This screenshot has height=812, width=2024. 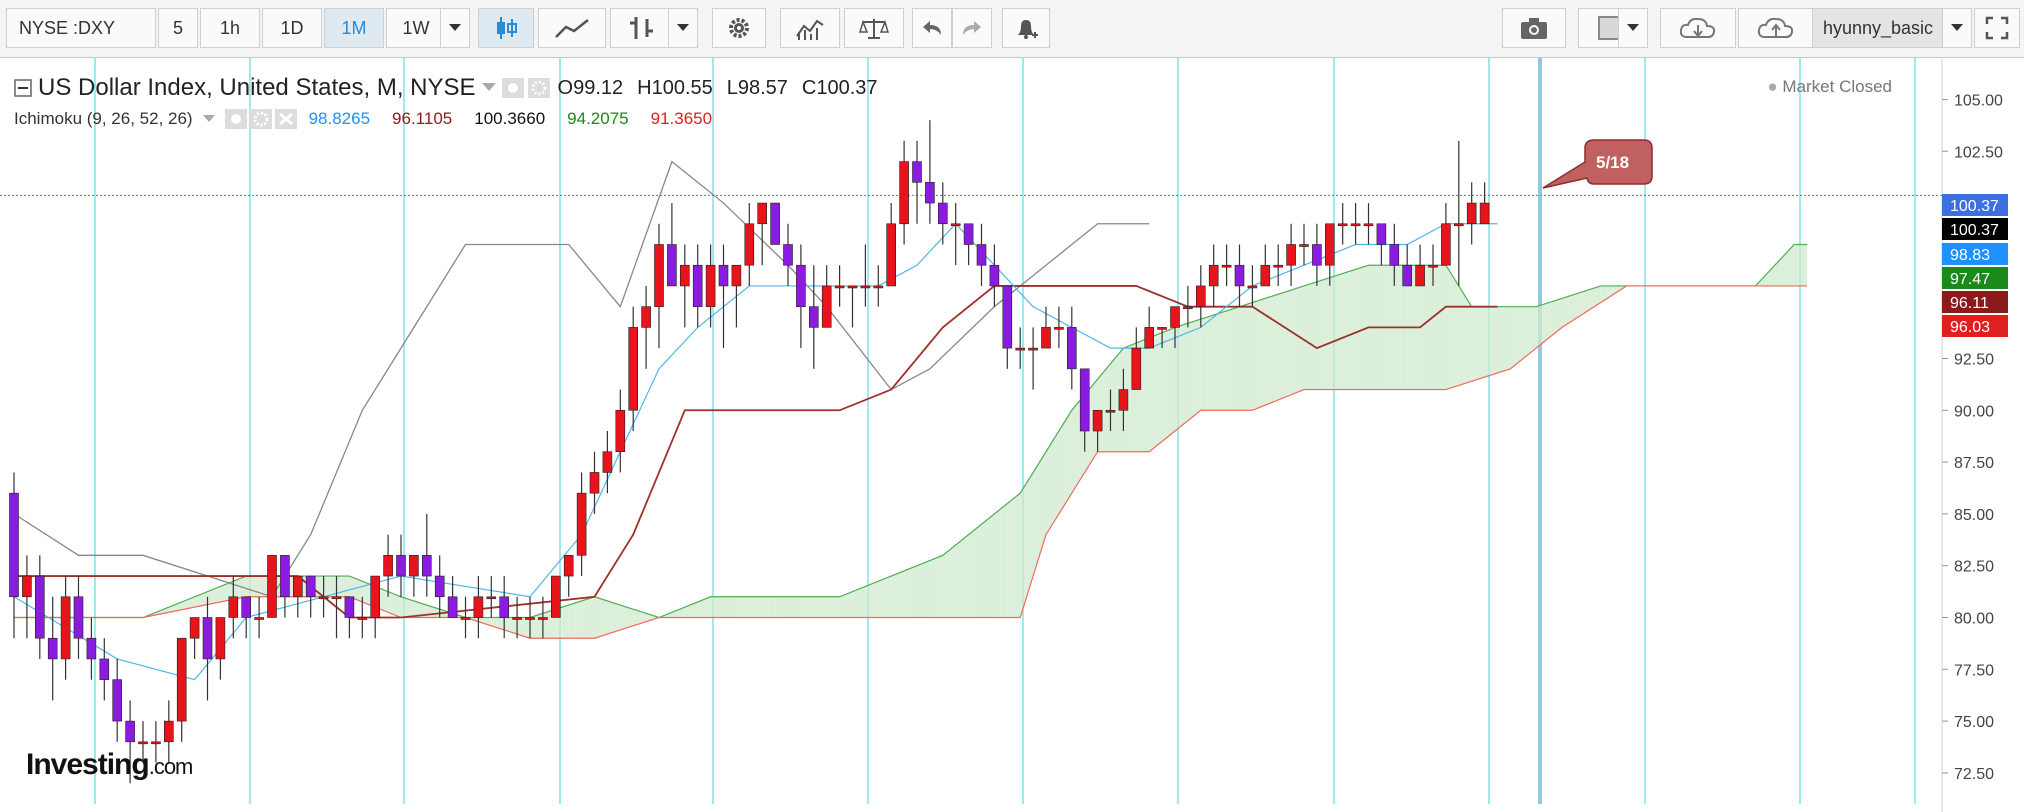 I want to click on toolbar: NYSE :DXY 5 1h 1D 1M 1W hyunny_bas, so click(x=1012, y=29).